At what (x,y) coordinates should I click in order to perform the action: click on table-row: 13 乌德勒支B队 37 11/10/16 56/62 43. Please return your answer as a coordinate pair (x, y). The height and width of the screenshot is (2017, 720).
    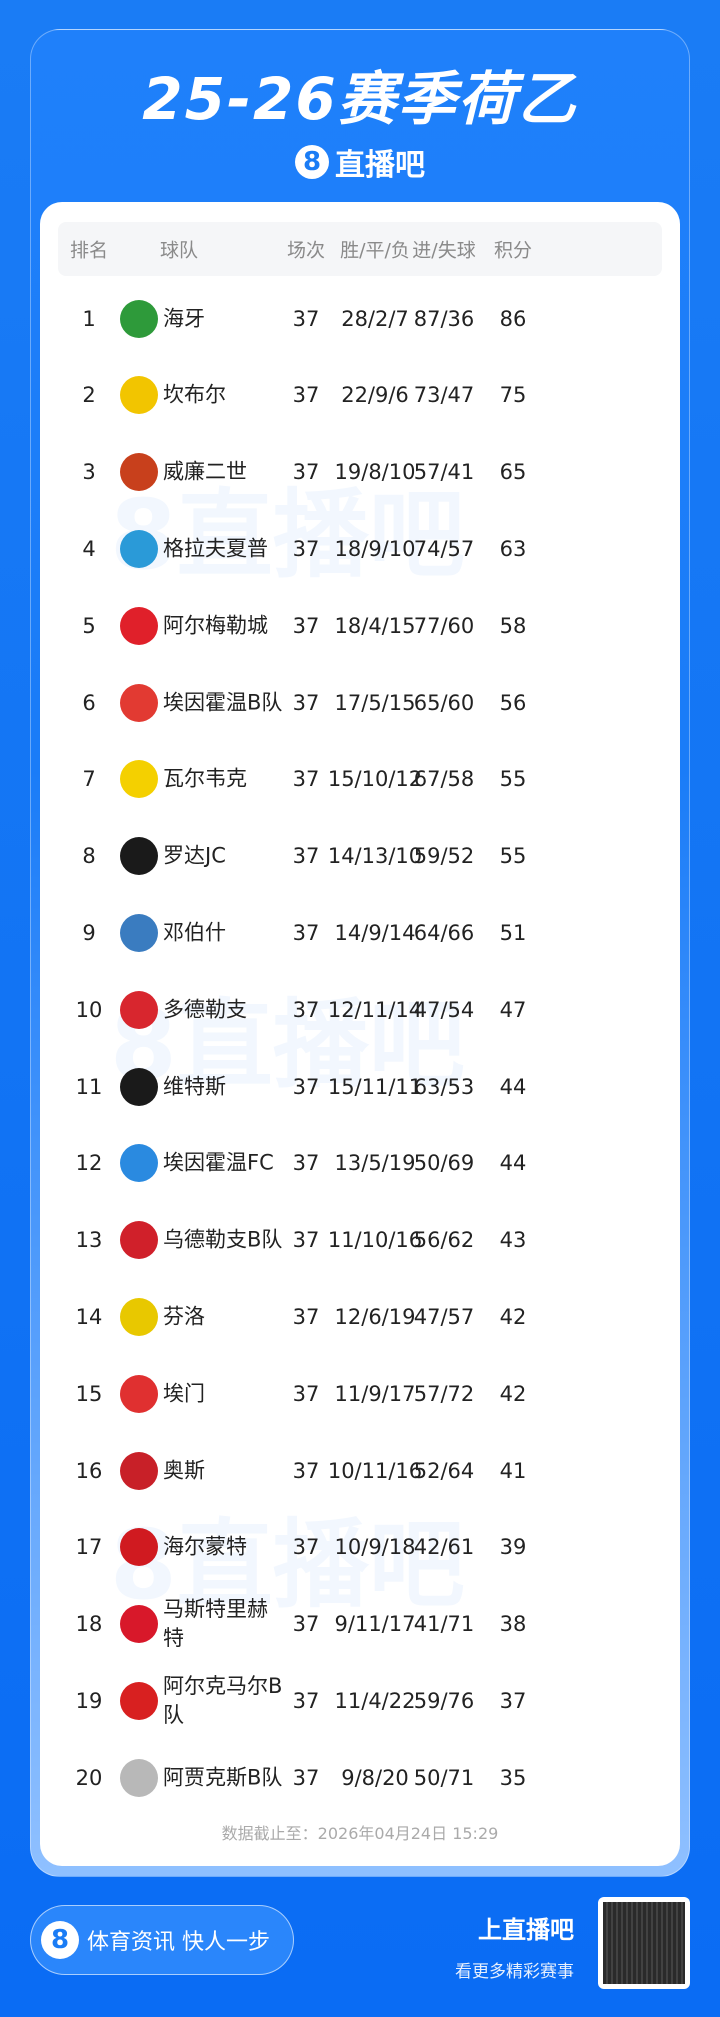
    Looking at the image, I should click on (360, 1240).